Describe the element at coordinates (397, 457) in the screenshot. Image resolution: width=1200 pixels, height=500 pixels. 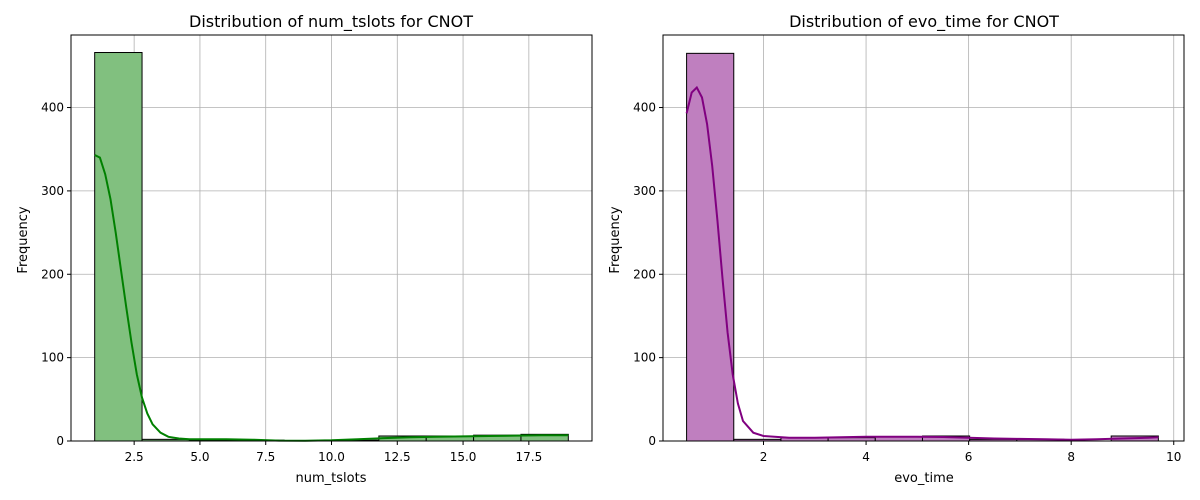
I see `x-tick-label: 12.5` at that location.